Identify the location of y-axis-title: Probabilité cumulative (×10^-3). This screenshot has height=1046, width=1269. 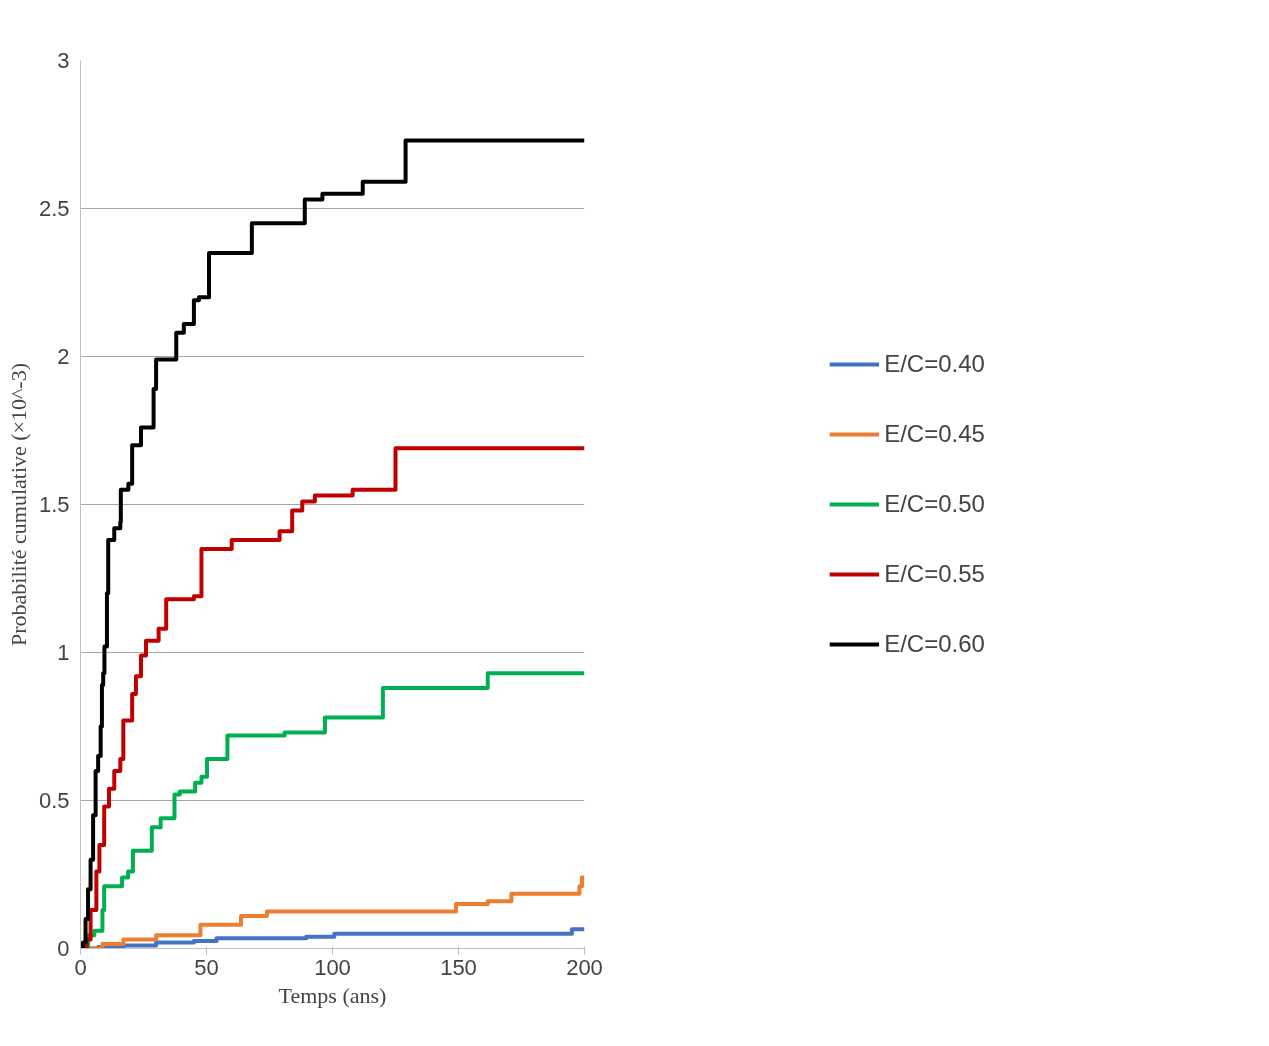
(18, 504).